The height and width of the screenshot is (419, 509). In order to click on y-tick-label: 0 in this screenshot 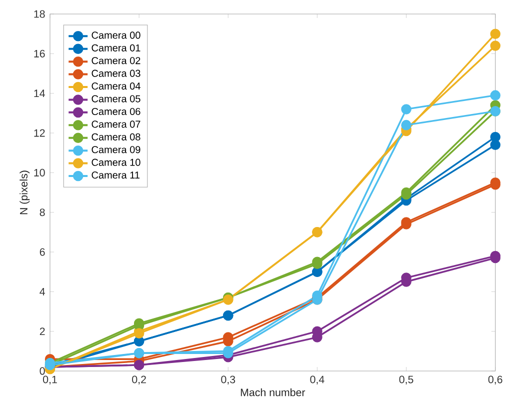, I will do `click(42, 371)`.